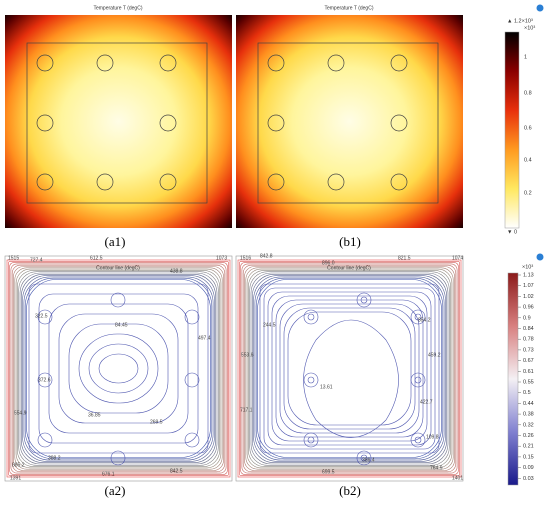 The height and width of the screenshot is (506, 550). What do you see at coordinates (528, 415) in the screenshot?
I see `colorbar-tick-label: 0.38` at bounding box center [528, 415].